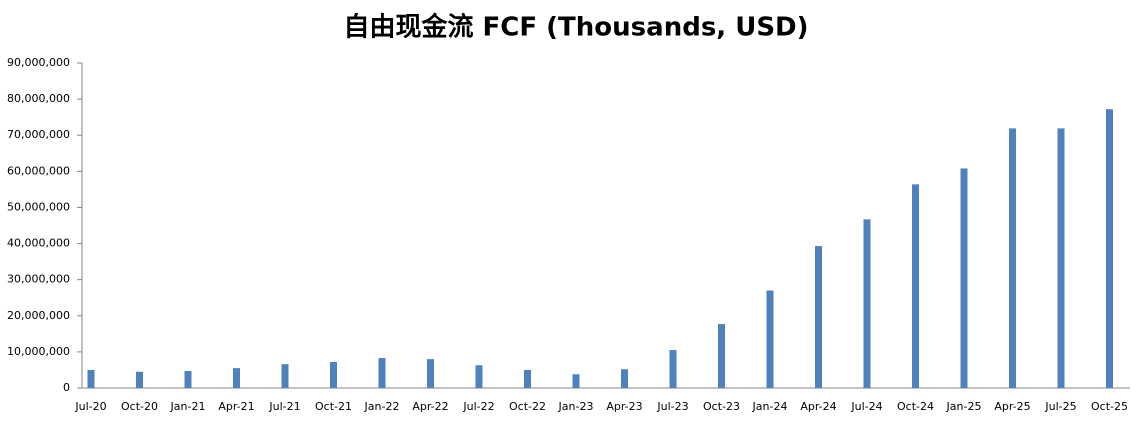 The width and height of the screenshot is (1139, 423). What do you see at coordinates (478, 406) in the screenshot?
I see `x-tick-label: Jul-22` at bounding box center [478, 406].